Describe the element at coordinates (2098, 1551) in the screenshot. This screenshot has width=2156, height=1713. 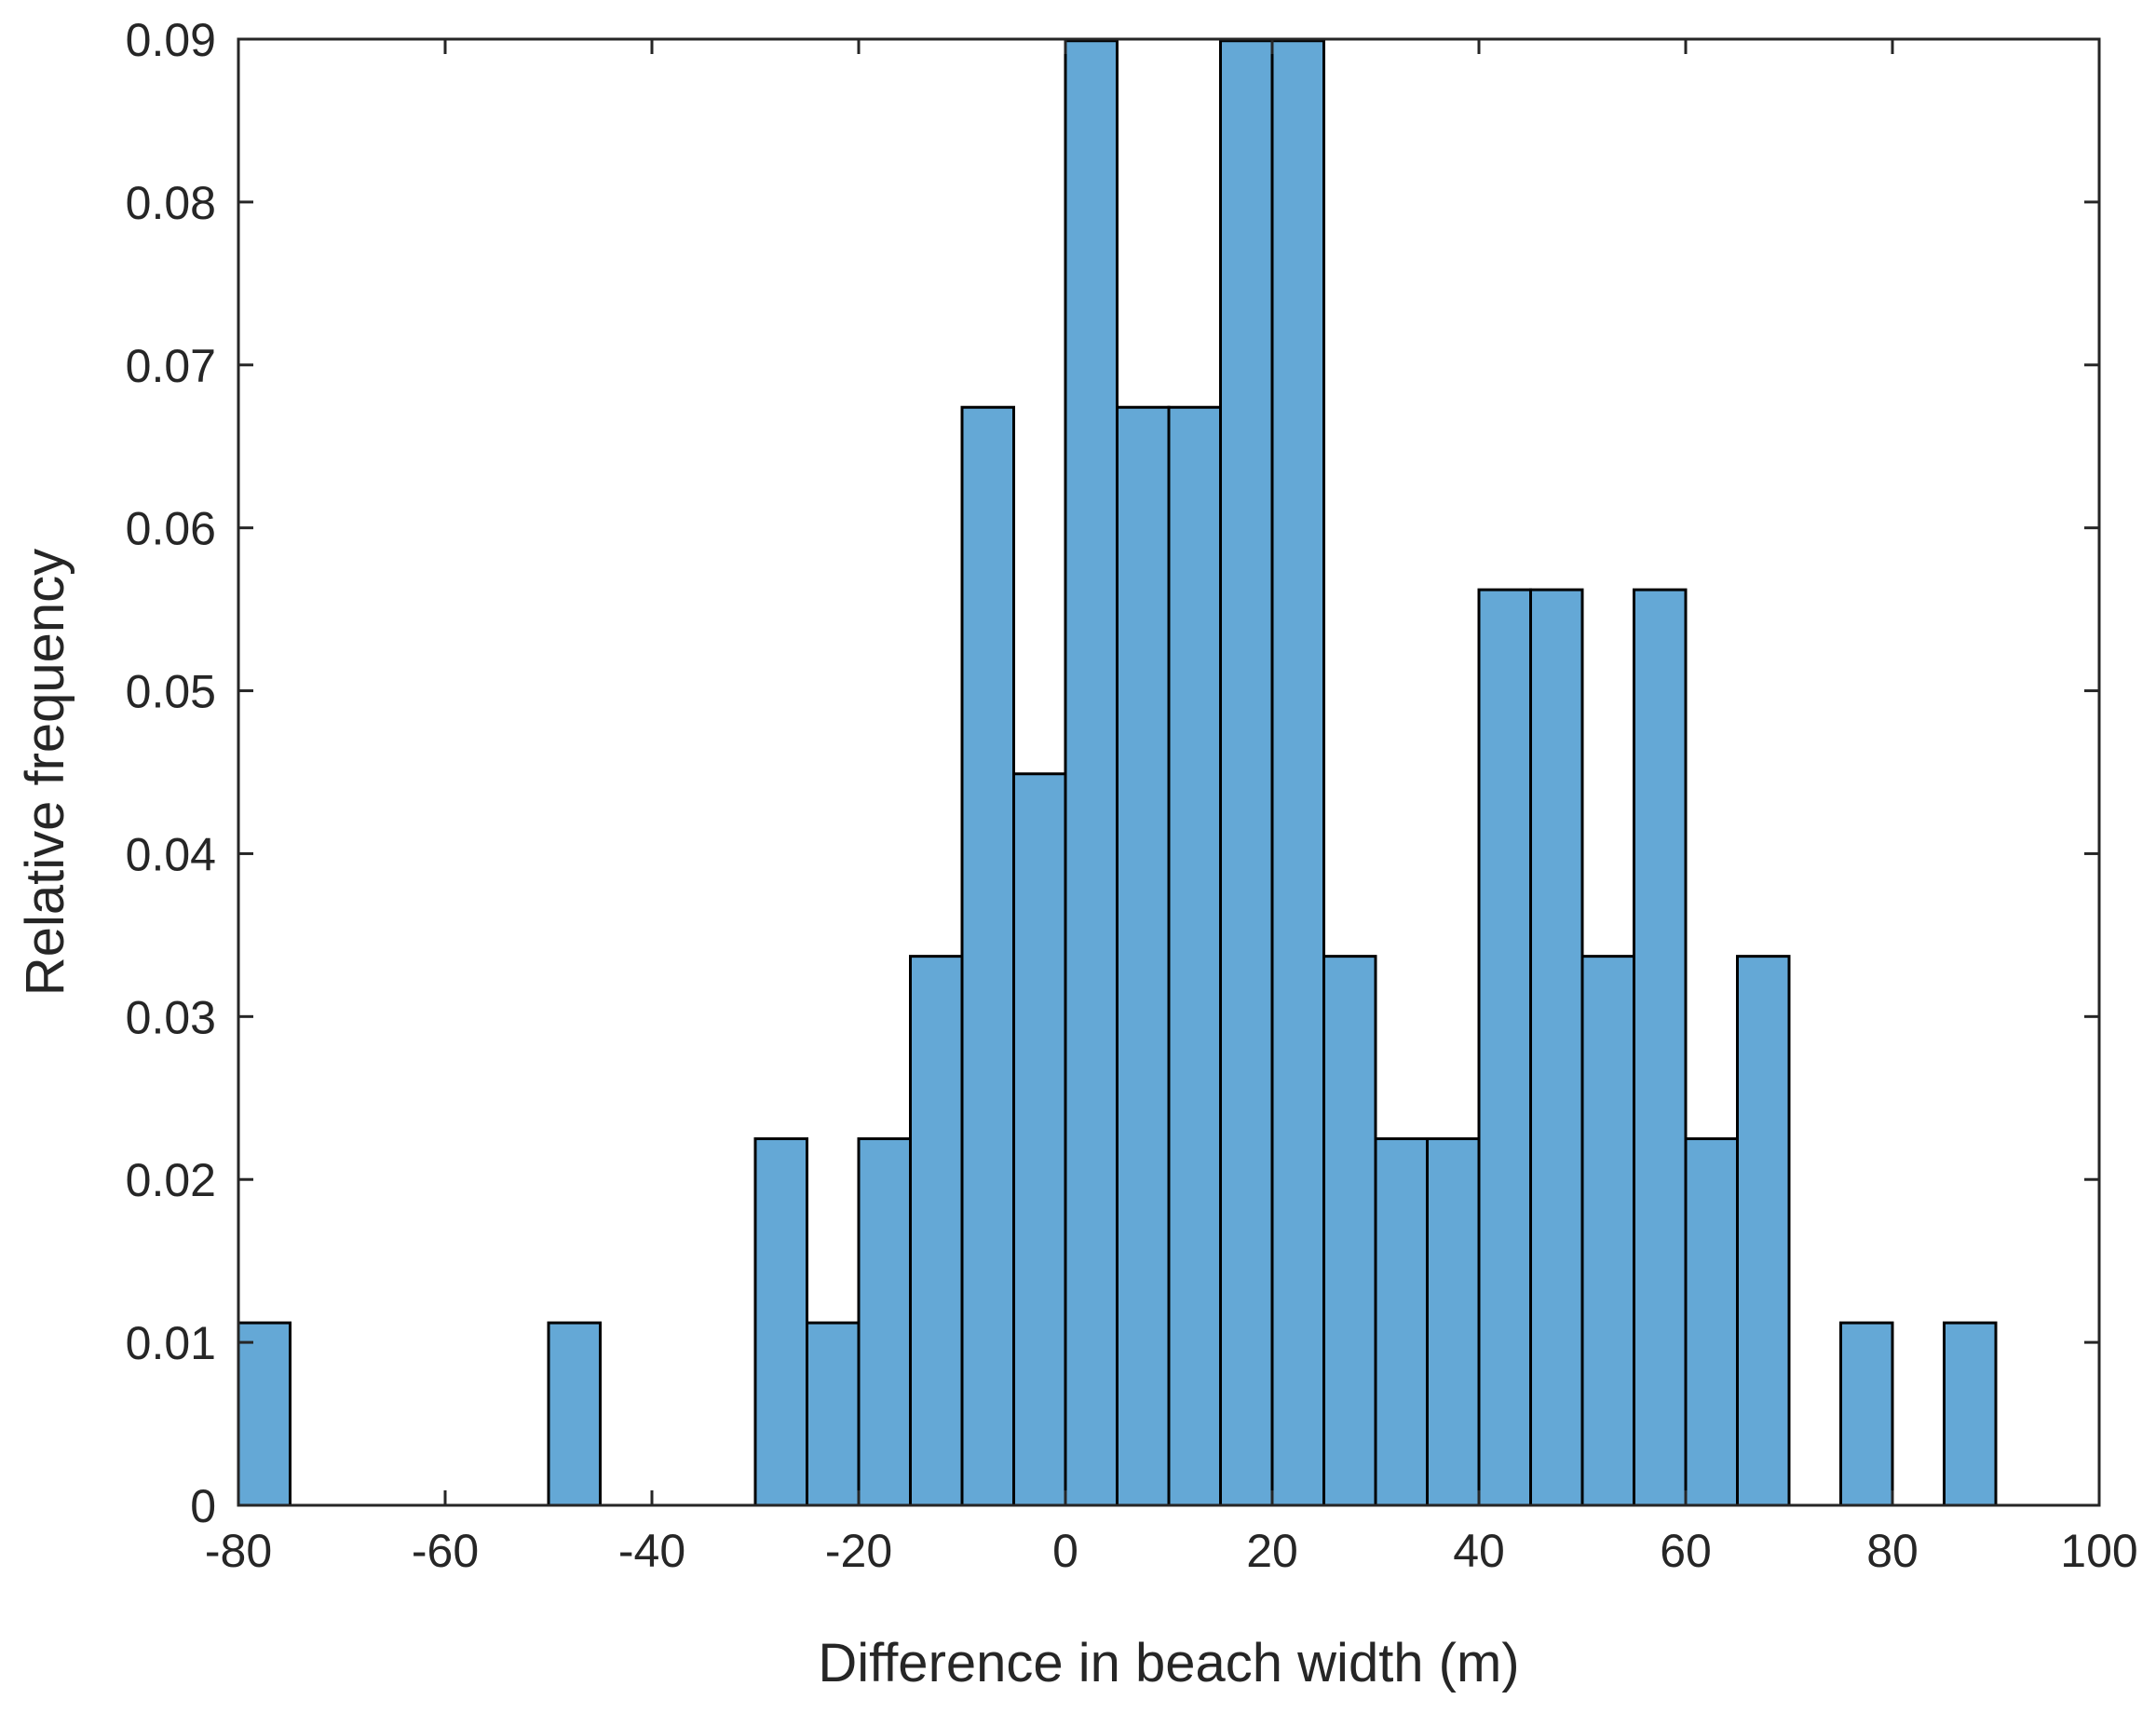
I see `x-tick-label-9: 100` at that location.